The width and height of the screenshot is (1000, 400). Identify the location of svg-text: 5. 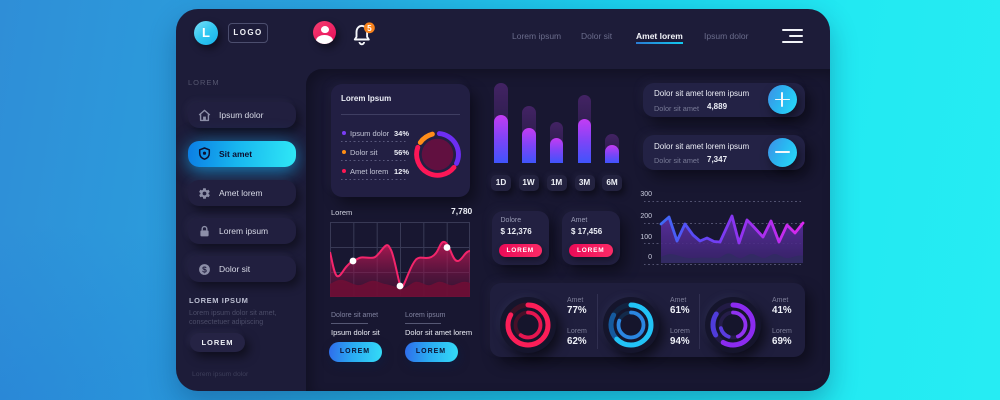
(369, 28).